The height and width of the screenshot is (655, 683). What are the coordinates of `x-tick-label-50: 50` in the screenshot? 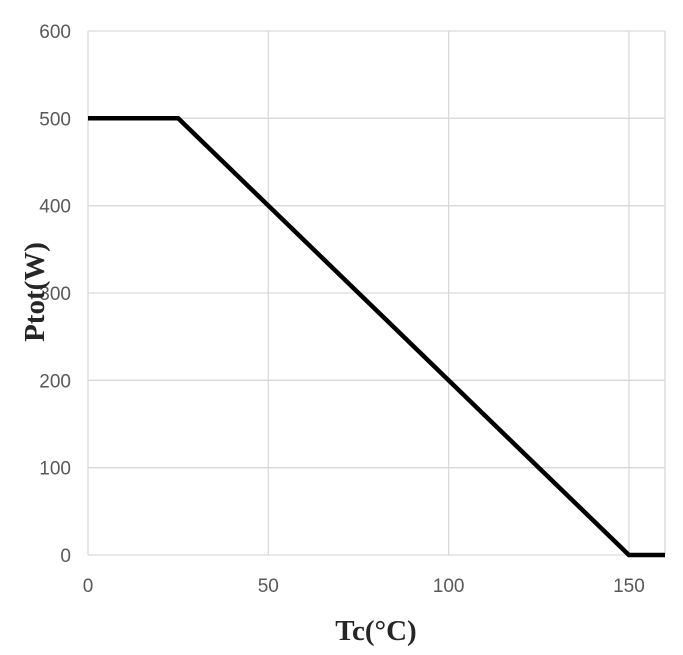 It's located at (268, 586).